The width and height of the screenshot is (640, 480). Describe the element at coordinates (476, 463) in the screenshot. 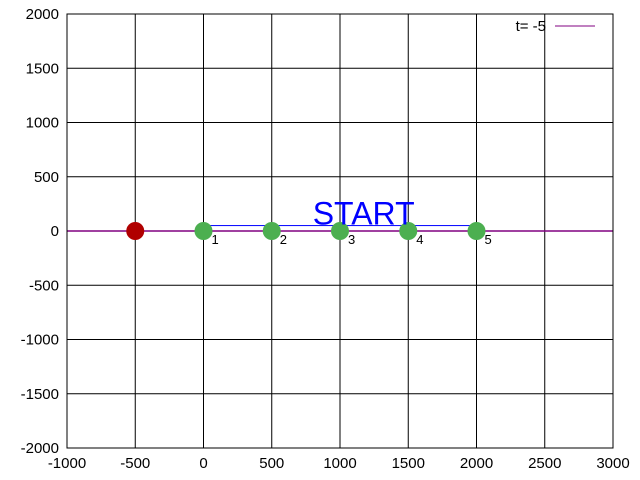

I see `x-tick-label: 2000` at that location.